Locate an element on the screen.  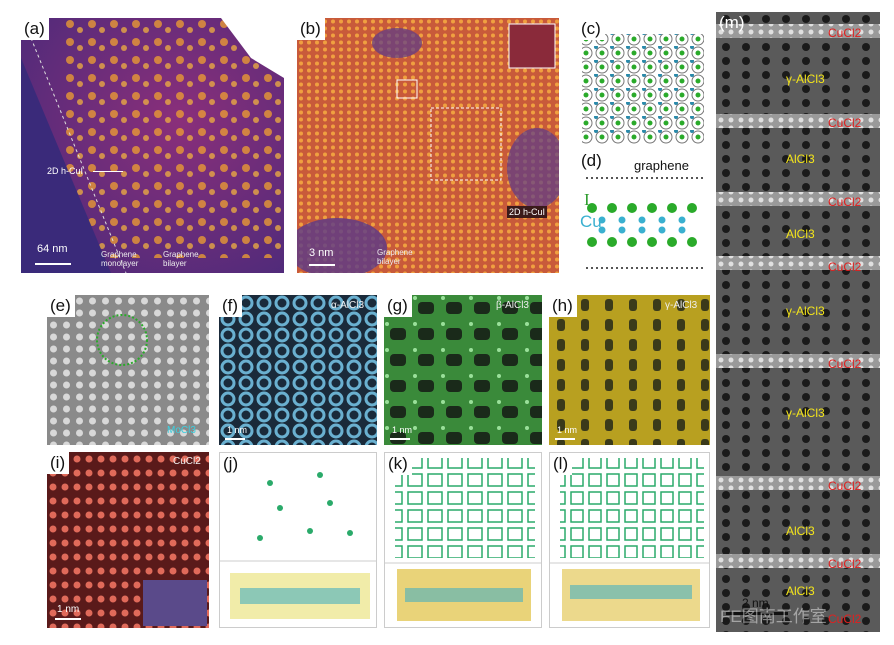
panel-label: (h) is located at coordinates (563, 306).